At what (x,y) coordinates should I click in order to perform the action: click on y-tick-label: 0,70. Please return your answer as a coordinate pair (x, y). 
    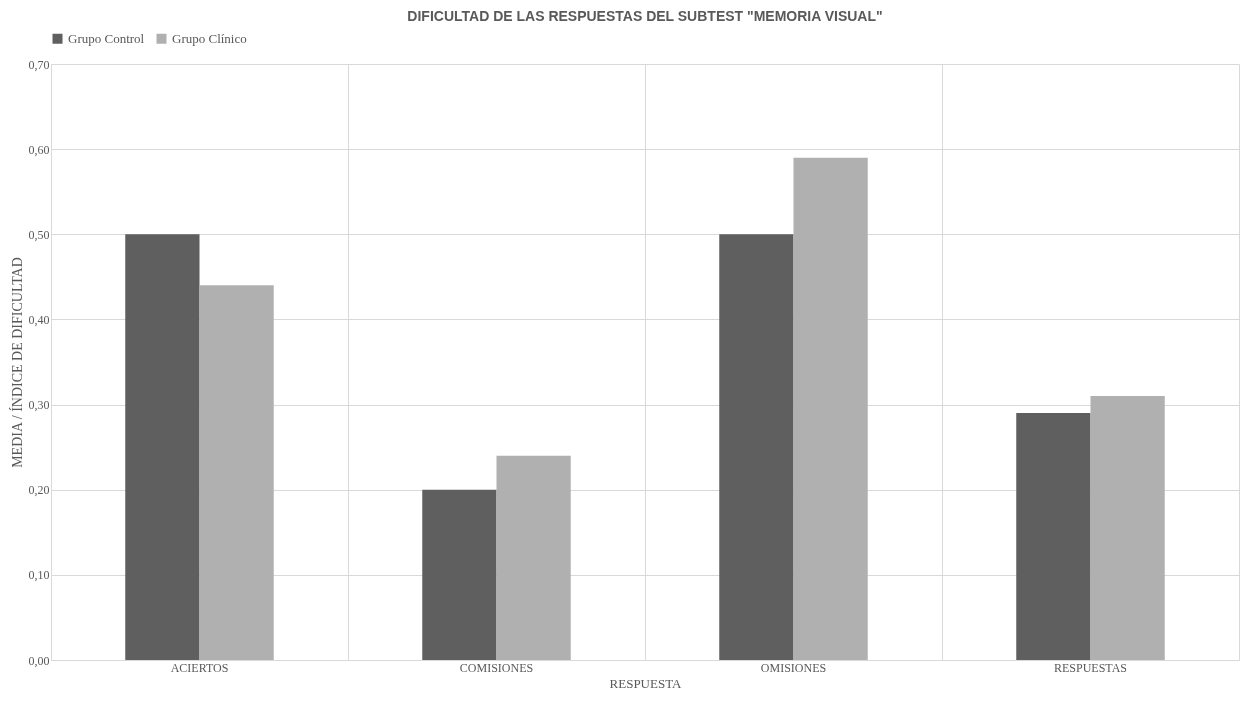
    Looking at the image, I should click on (39, 64).